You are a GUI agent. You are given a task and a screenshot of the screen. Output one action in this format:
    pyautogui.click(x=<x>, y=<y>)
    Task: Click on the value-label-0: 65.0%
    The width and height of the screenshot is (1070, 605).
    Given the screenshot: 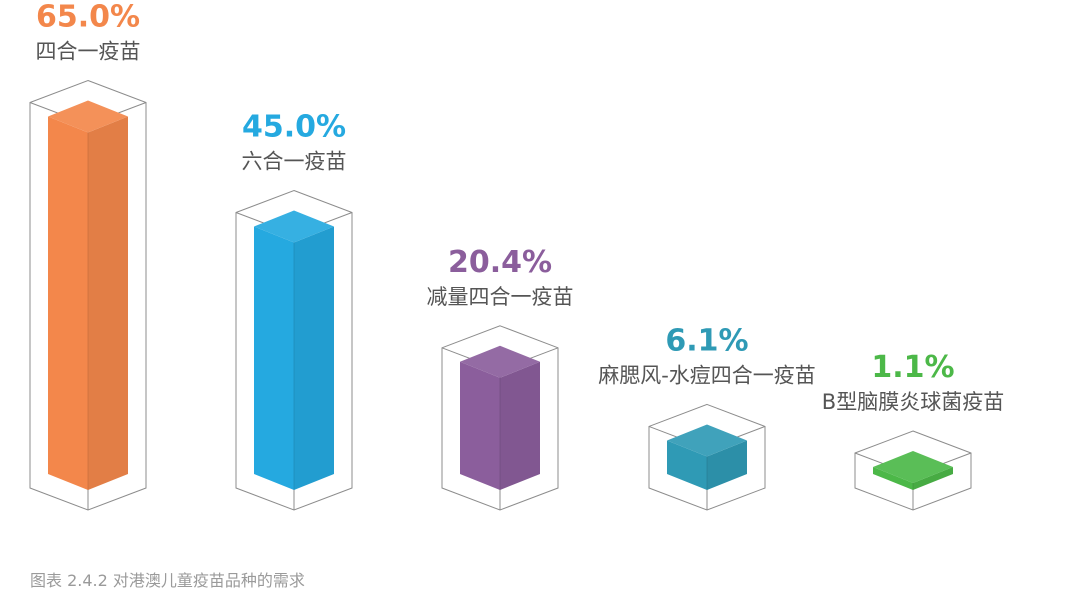 What is the action you would take?
    pyautogui.click(x=88, y=17)
    